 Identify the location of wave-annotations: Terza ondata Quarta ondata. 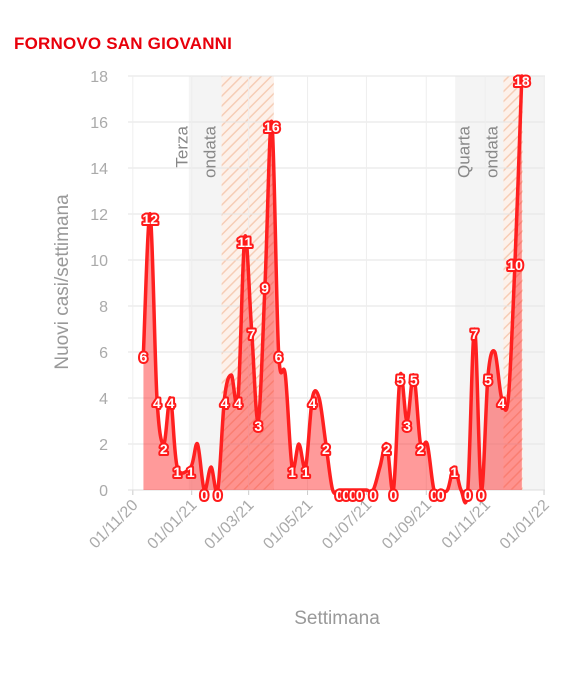
(337, 151).